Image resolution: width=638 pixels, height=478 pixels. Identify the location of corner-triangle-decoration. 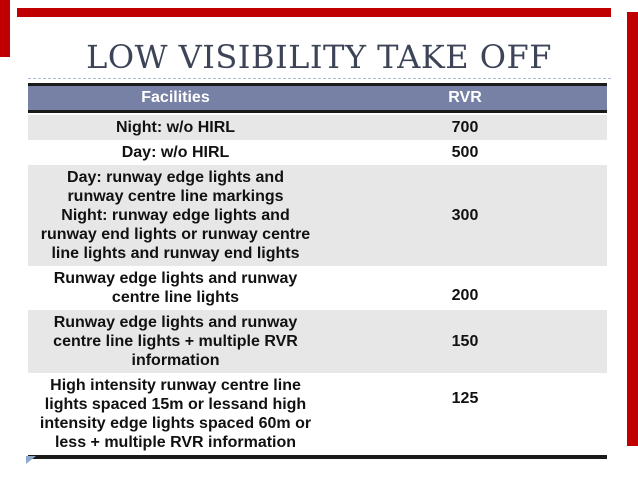
(31, 460).